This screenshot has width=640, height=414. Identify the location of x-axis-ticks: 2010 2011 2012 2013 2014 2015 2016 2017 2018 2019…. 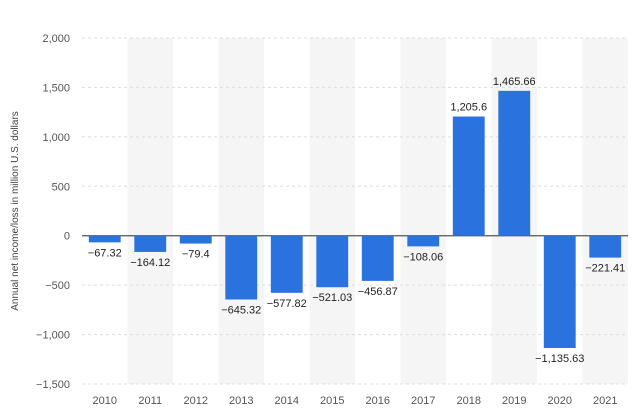
(355, 401).